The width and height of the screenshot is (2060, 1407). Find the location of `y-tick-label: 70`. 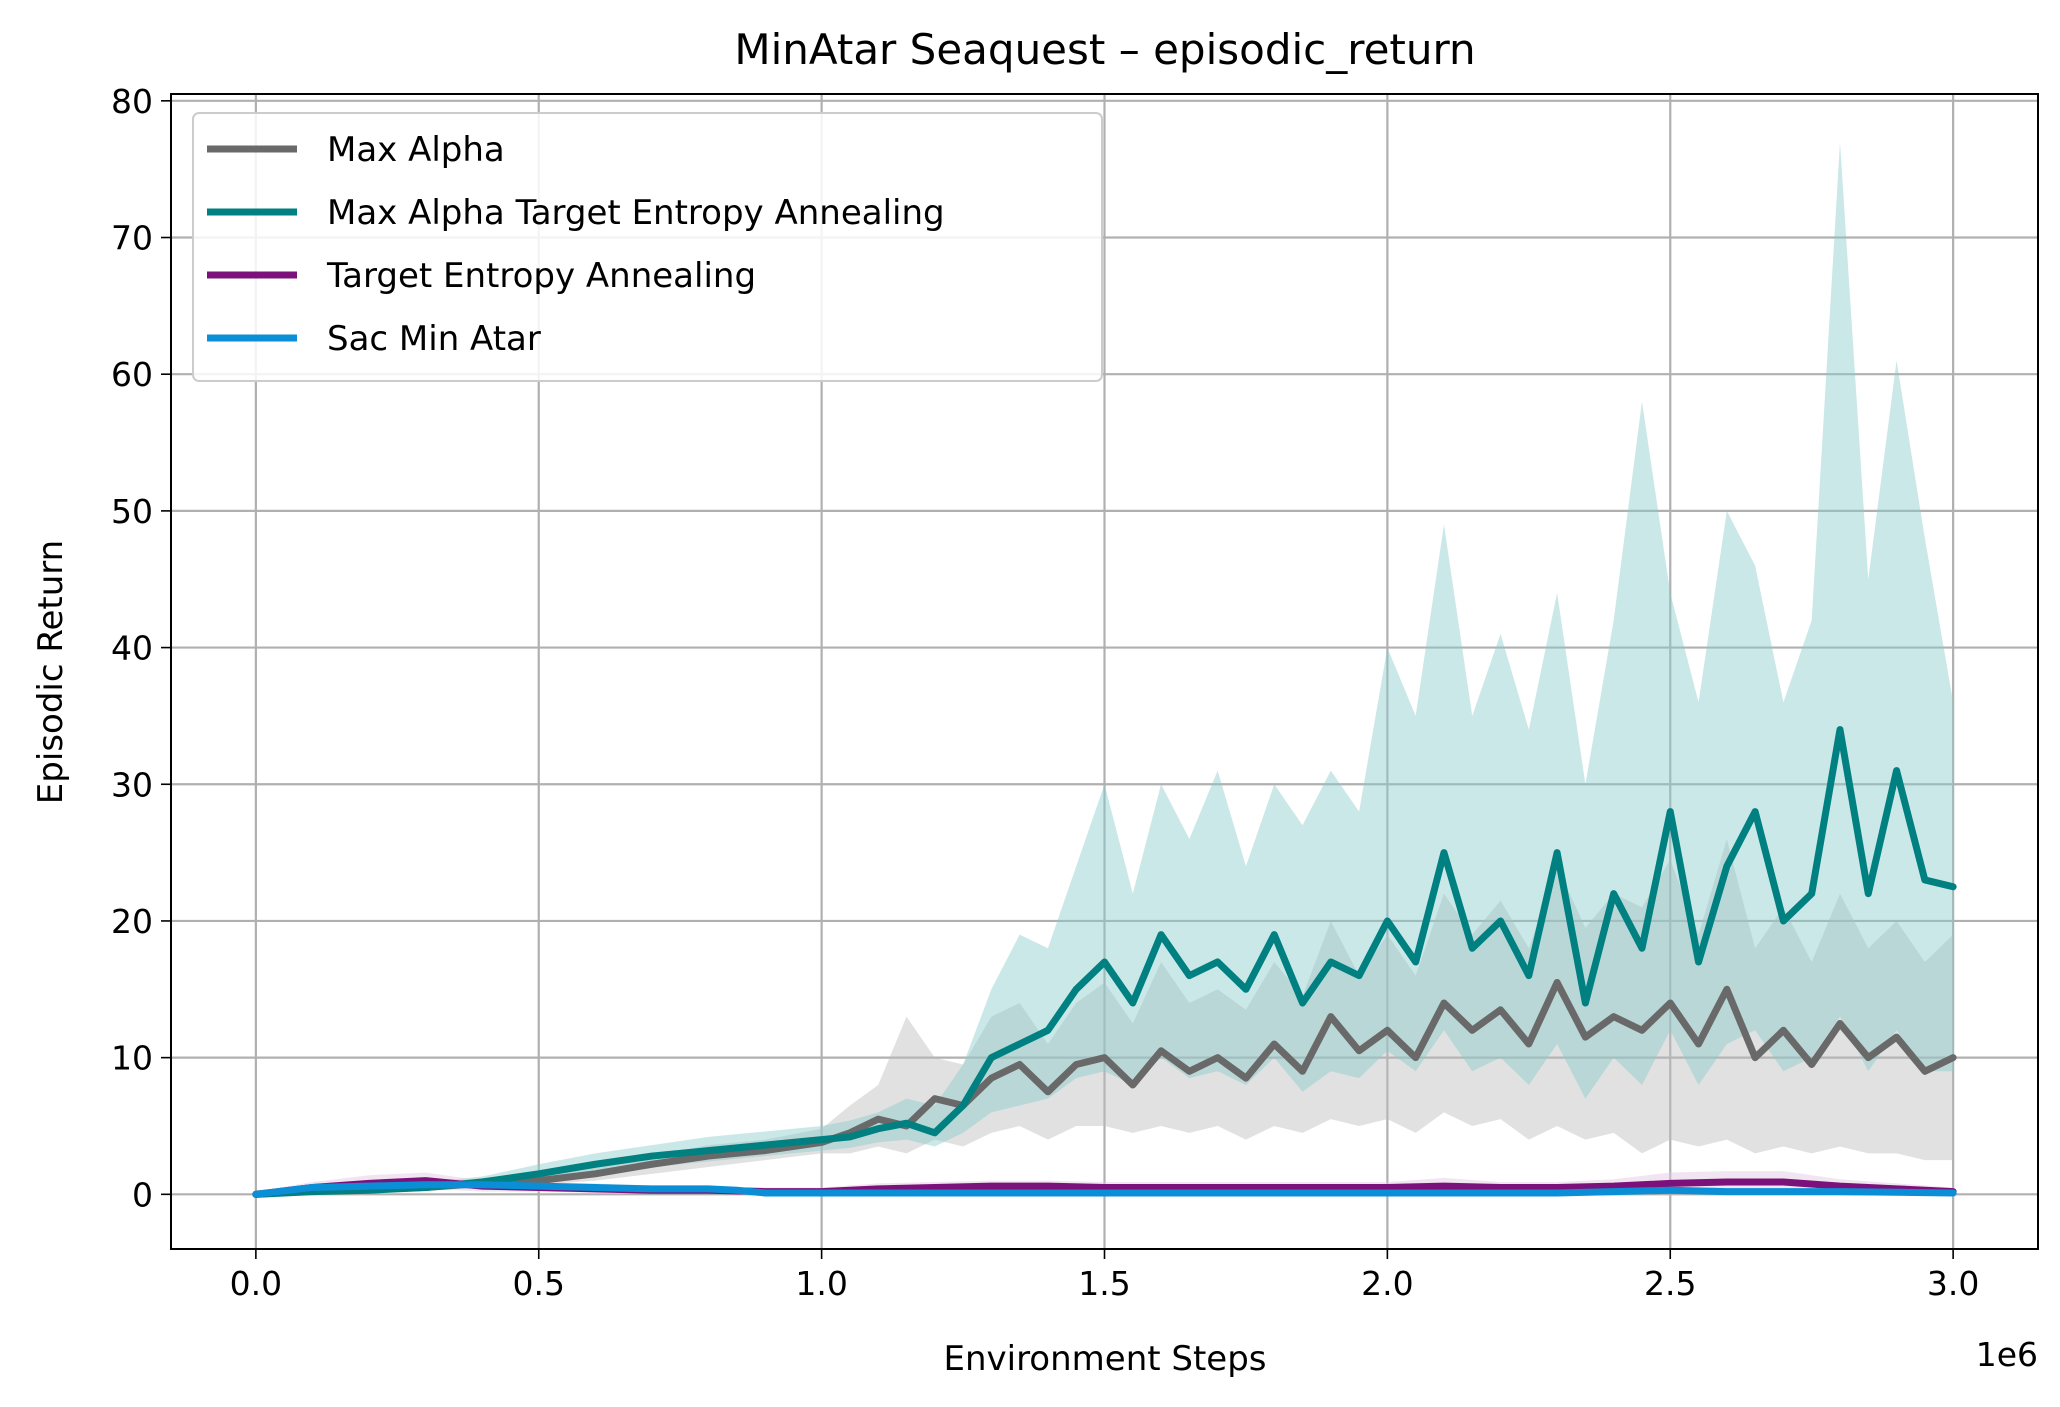

y-tick-label: 70 is located at coordinates (132, 238).